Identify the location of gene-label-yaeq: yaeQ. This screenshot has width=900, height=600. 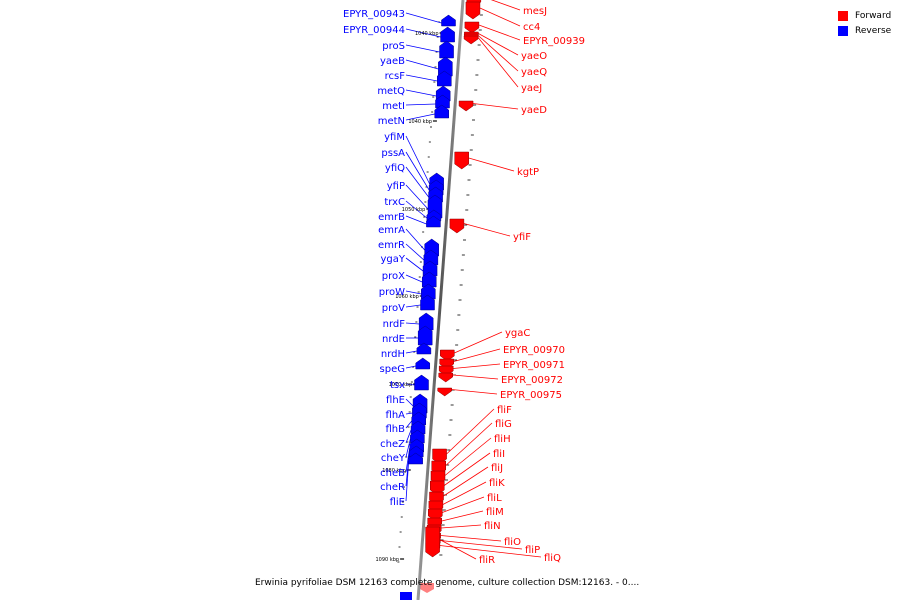
(534, 72).